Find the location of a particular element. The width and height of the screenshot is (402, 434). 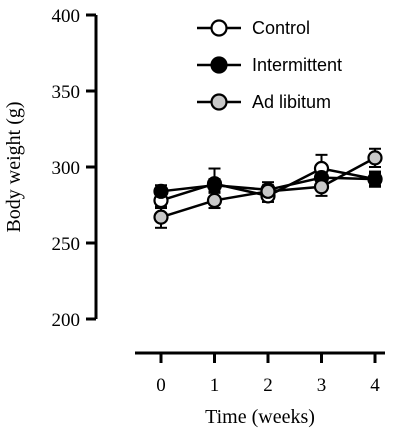

x-ticks: 0 1 2 3 4 is located at coordinates (268, 374).